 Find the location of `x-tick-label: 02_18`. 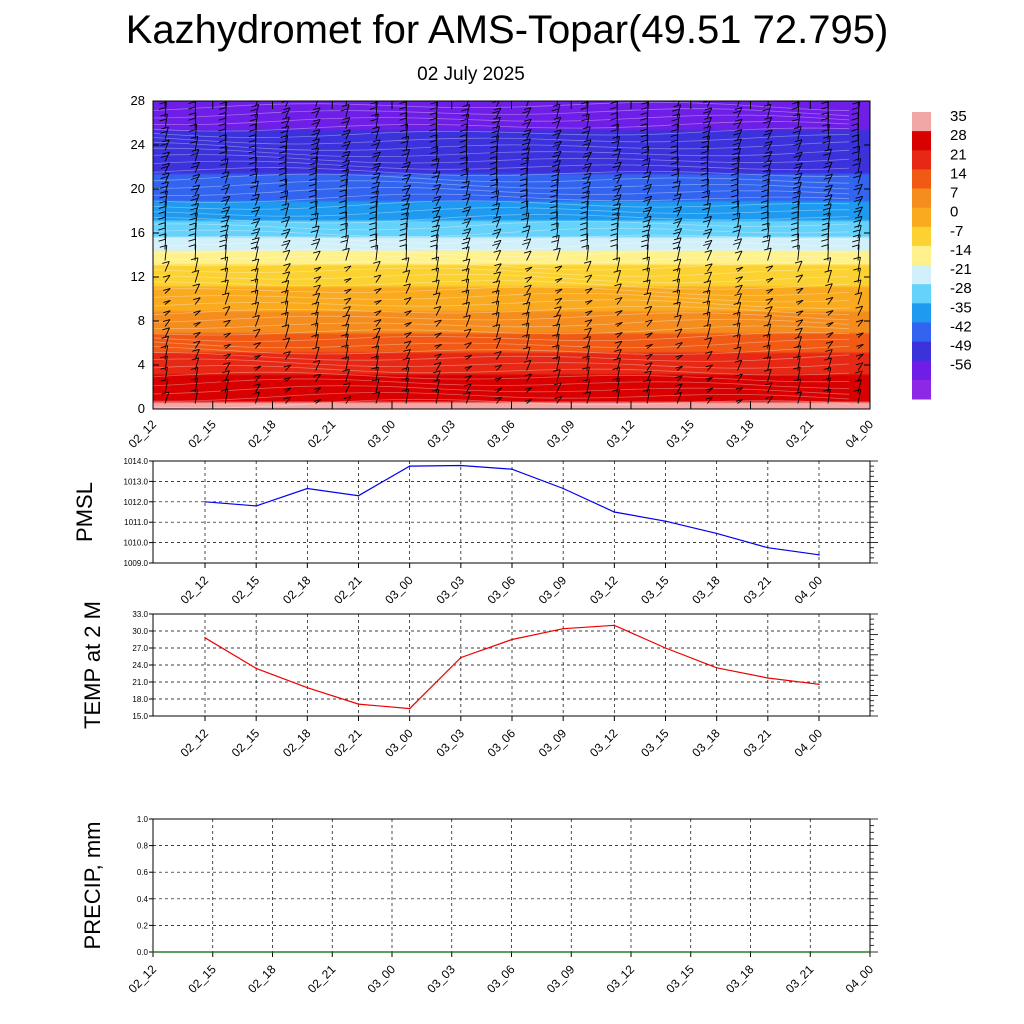

x-tick-label: 02_18 is located at coordinates (297, 743).